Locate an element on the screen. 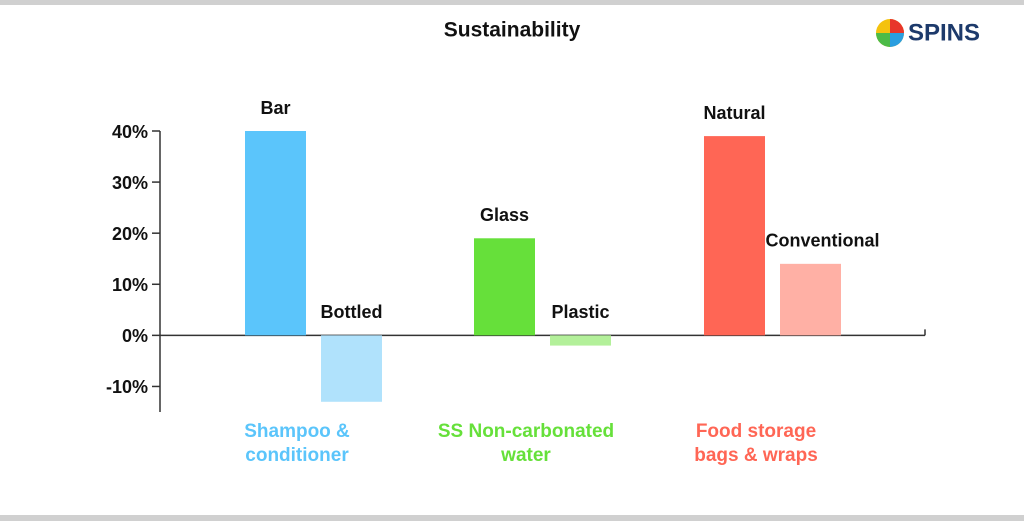  bar-label: Plastic is located at coordinates (580, 312).